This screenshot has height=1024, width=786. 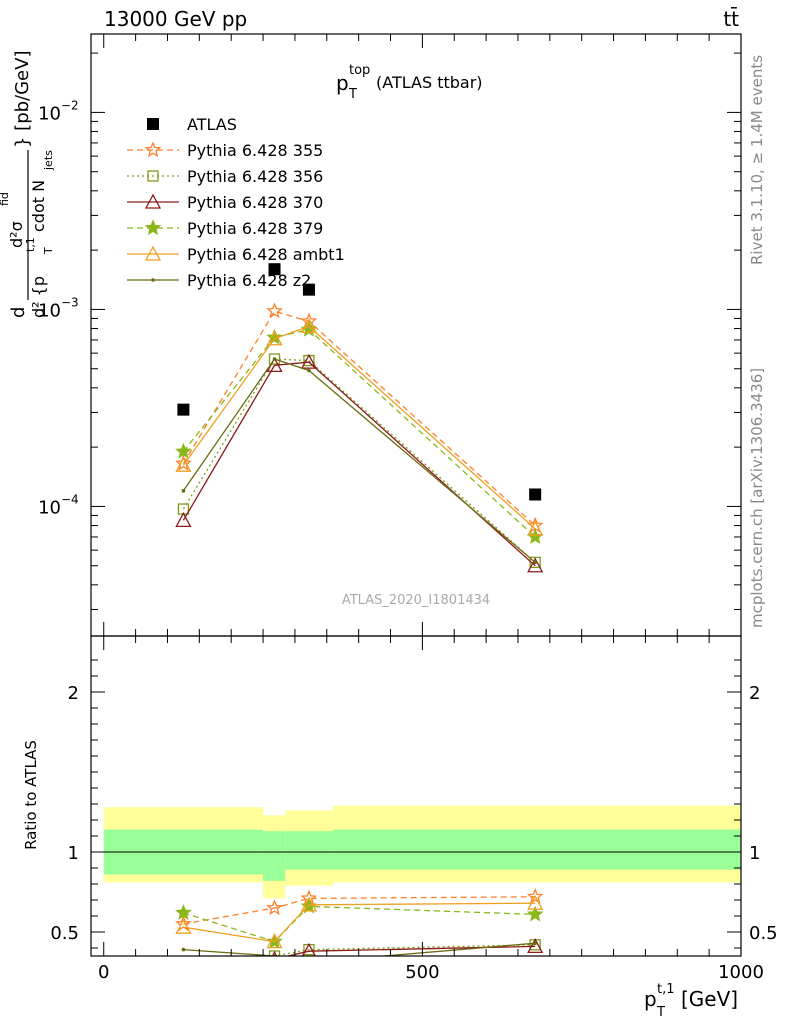 What do you see at coordinates (70, 105) in the screenshot?
I see `y-tick-label-exp: −2` at bounding box center [70, 105].